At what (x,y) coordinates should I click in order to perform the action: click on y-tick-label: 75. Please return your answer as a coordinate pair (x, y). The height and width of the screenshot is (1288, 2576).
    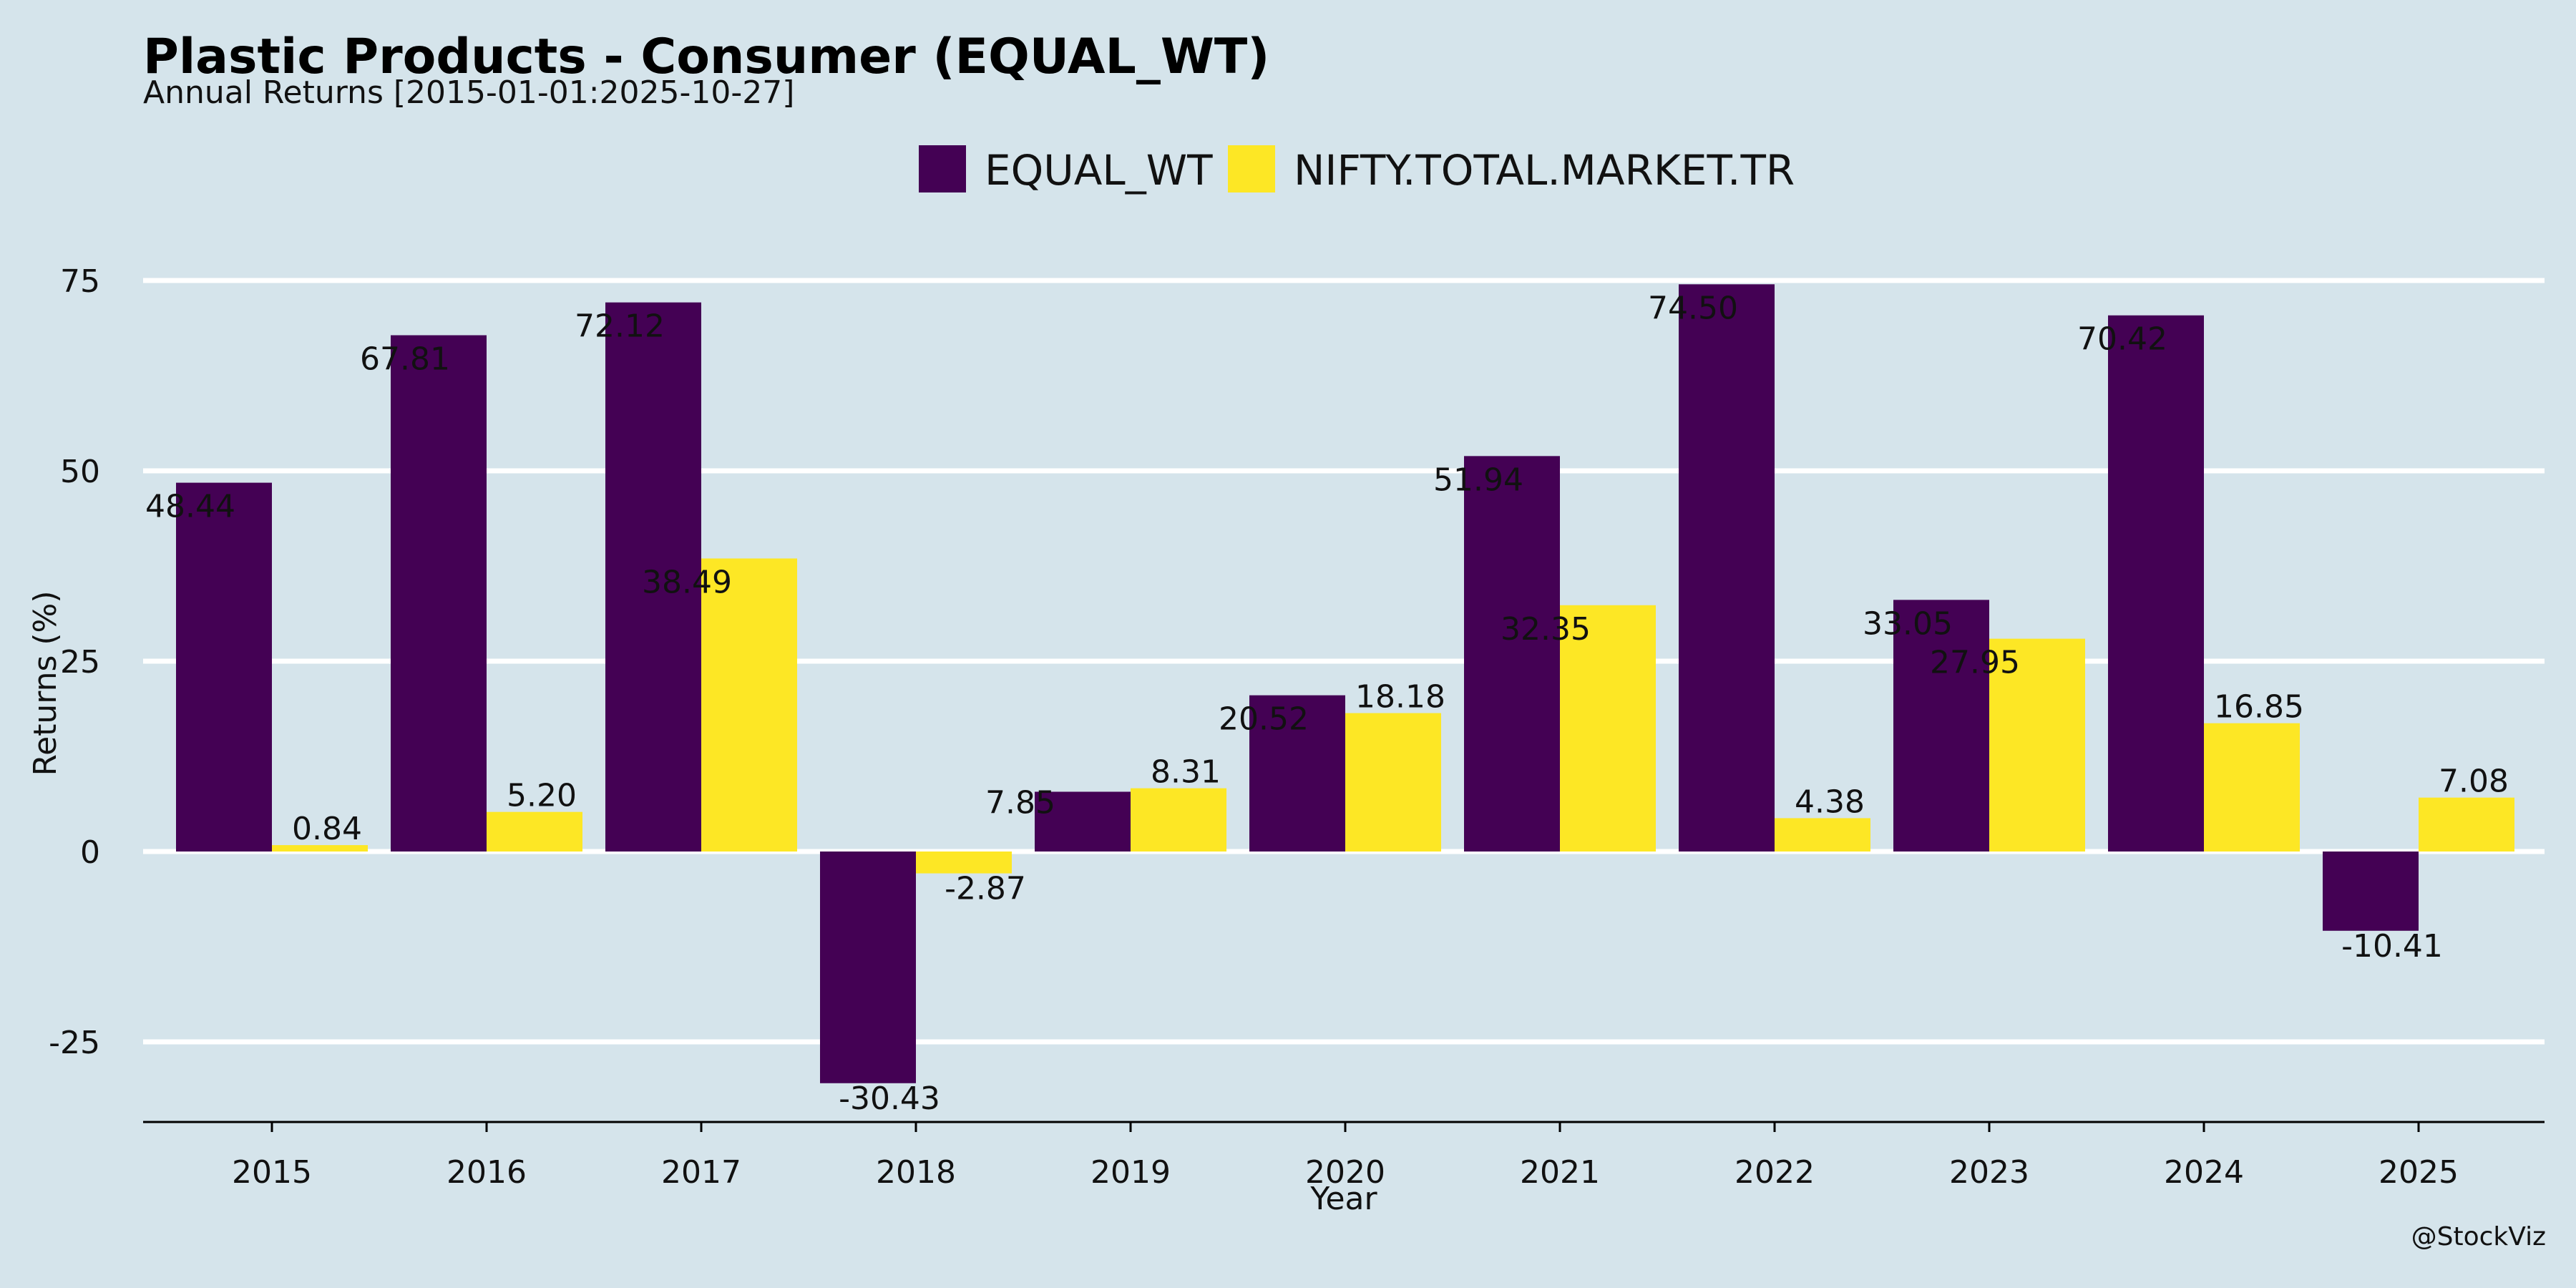
    Looking at the image, I should click on (80, 281).